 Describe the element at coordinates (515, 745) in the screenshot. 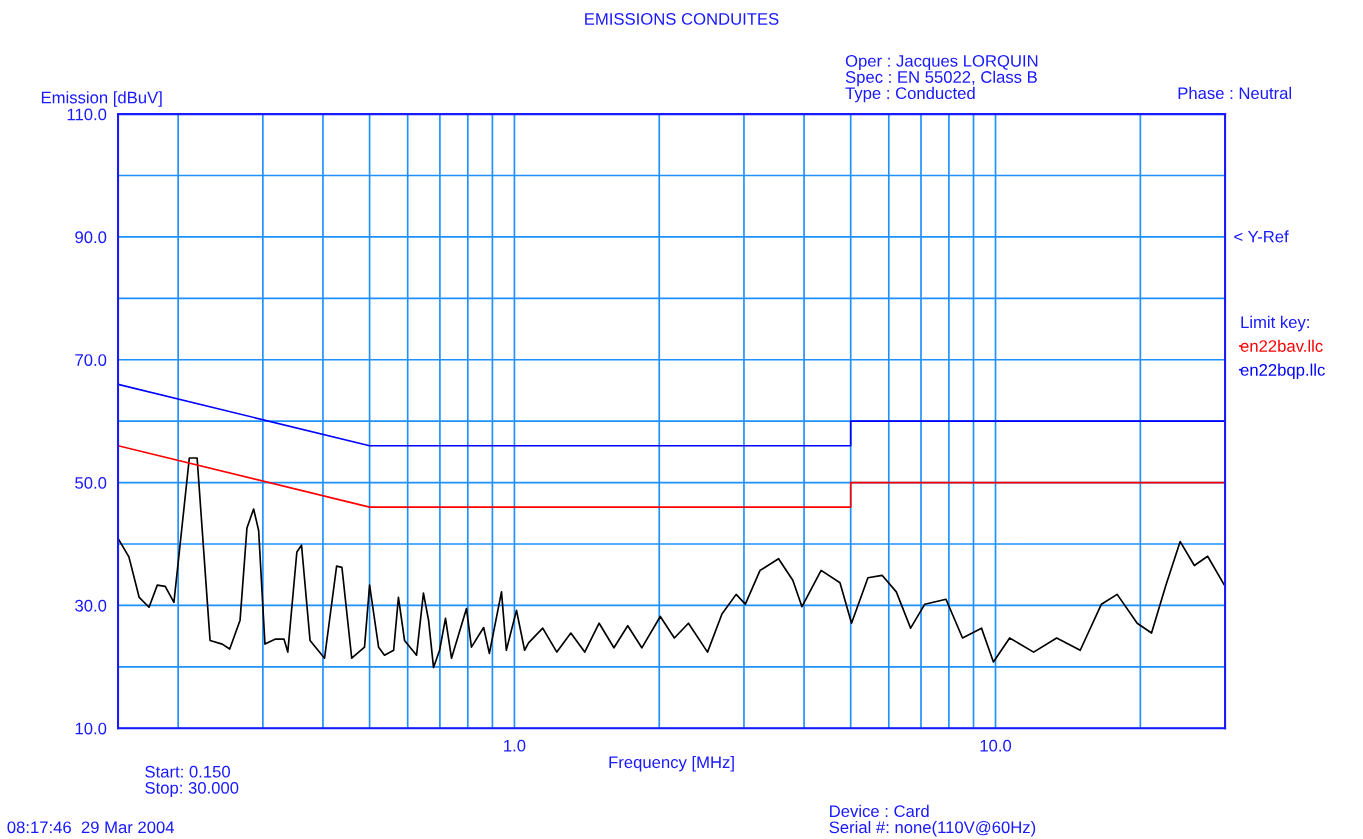

I see `x-tick-label: 1.0` at that location.